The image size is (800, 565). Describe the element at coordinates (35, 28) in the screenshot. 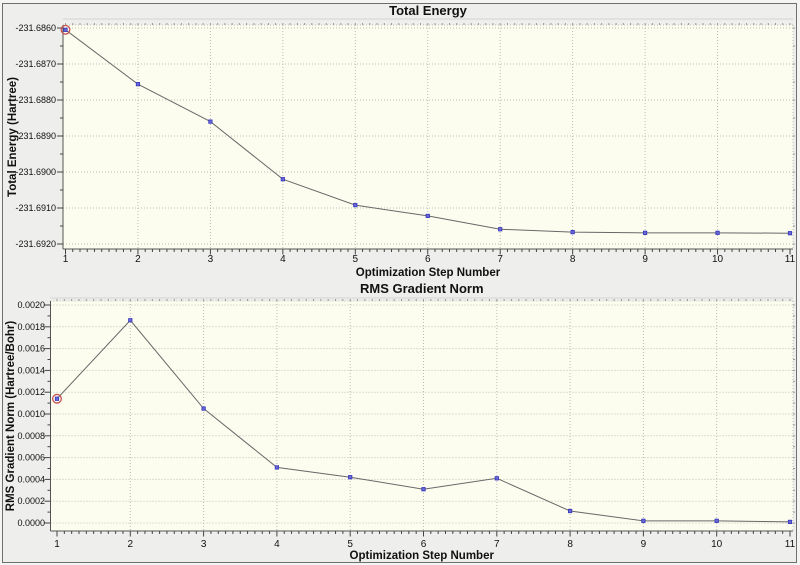

I see `y-tick-label: -231.6860` at that location.